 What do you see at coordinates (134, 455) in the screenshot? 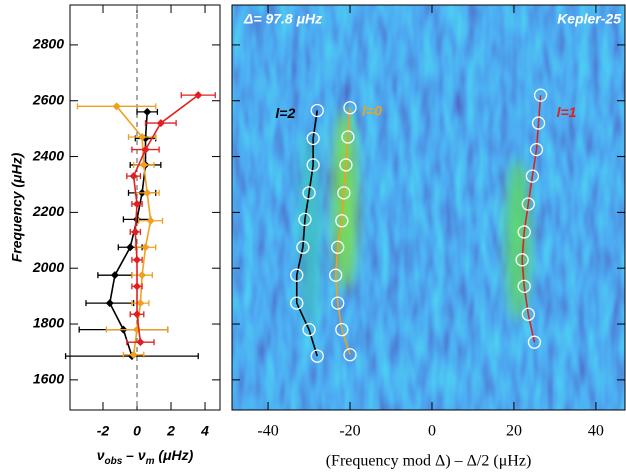
I see `x-axis-label-part: – ν` at bounding box center [134, 455].